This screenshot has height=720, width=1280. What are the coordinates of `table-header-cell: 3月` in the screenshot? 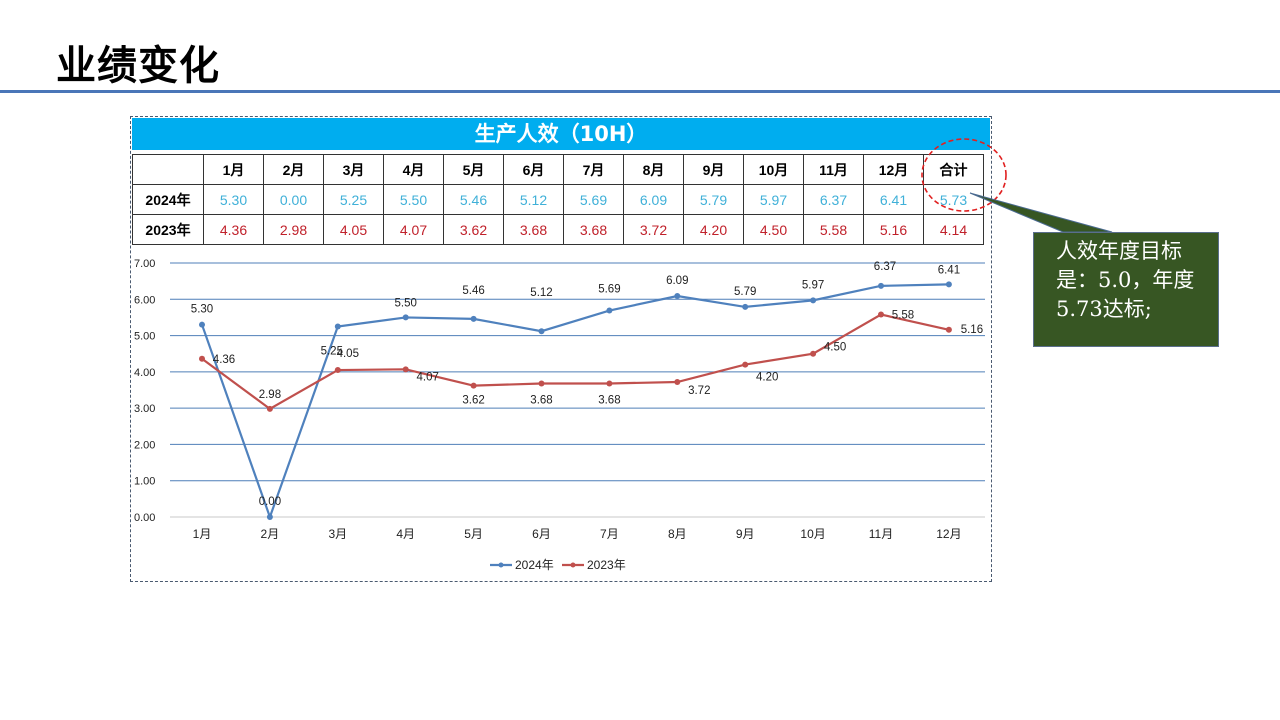 It's located at (353, 169).